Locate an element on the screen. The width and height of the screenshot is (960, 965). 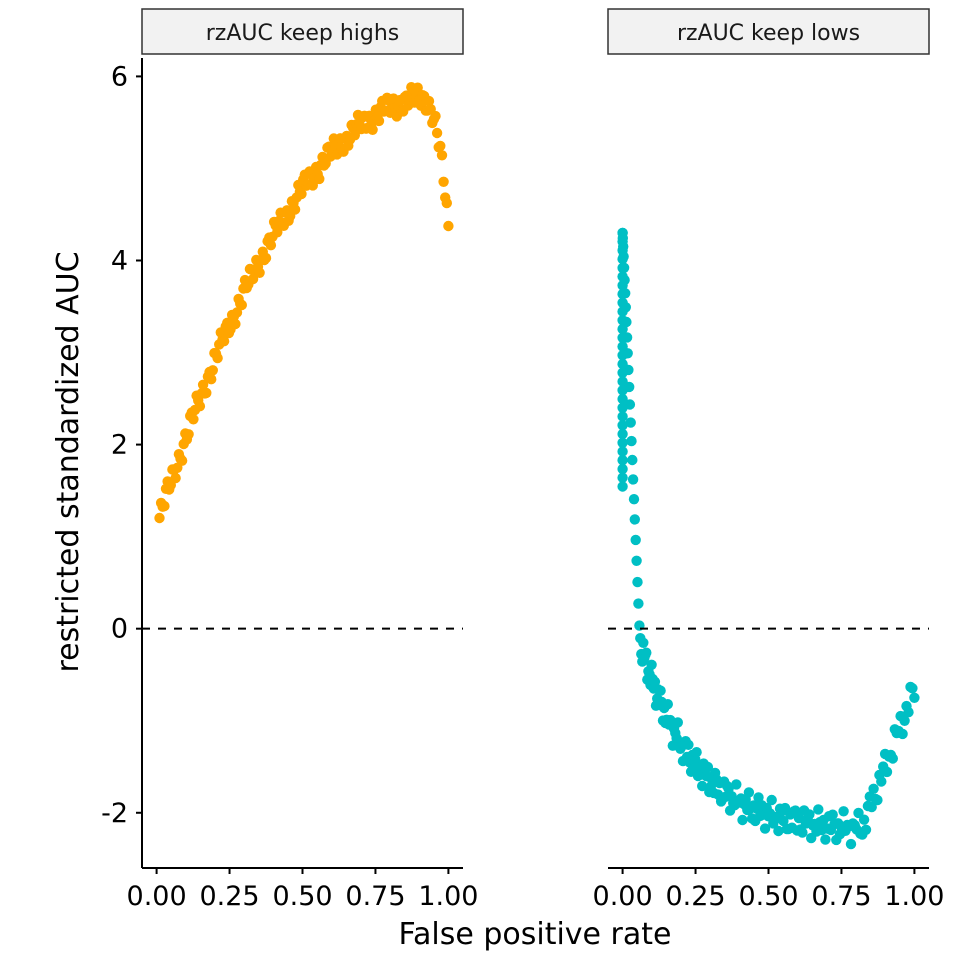
y-tick-label: -2 is located at coordinates (114, 813).